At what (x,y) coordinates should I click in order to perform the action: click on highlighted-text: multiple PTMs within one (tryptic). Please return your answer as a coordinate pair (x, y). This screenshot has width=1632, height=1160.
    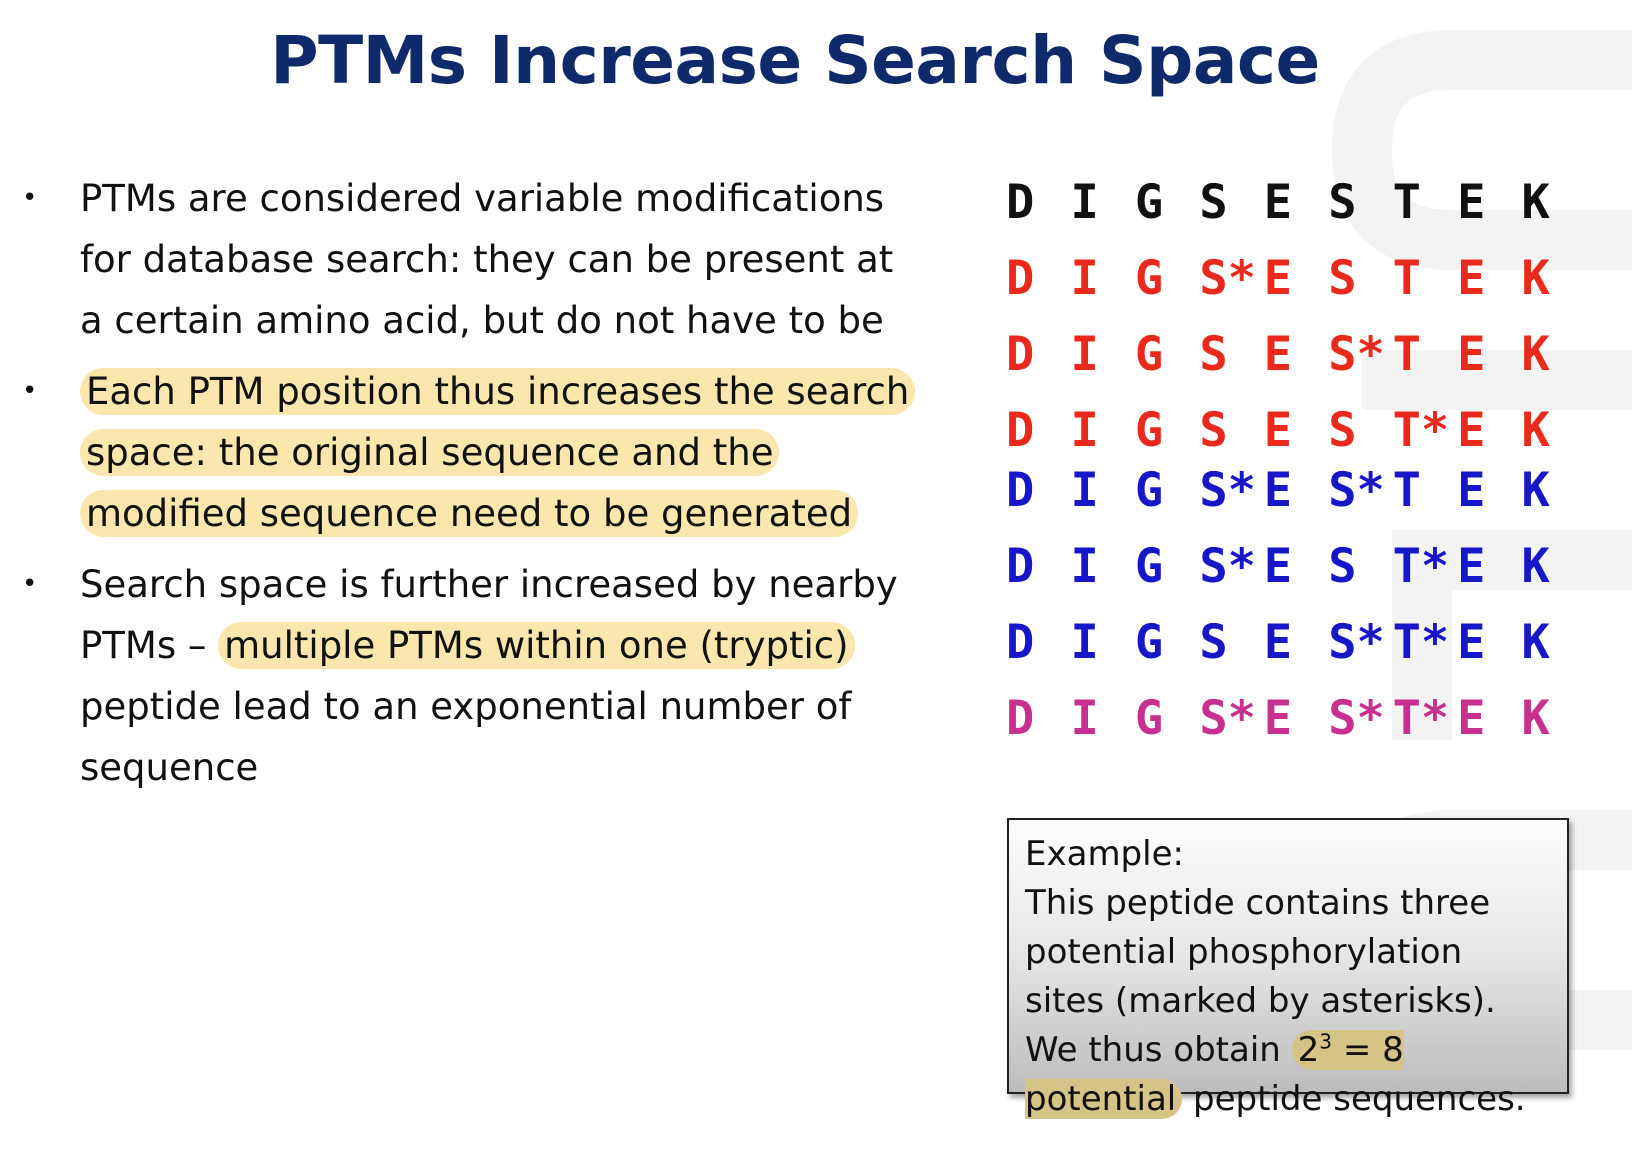
    Looking at the image, I should click on (536, 645).